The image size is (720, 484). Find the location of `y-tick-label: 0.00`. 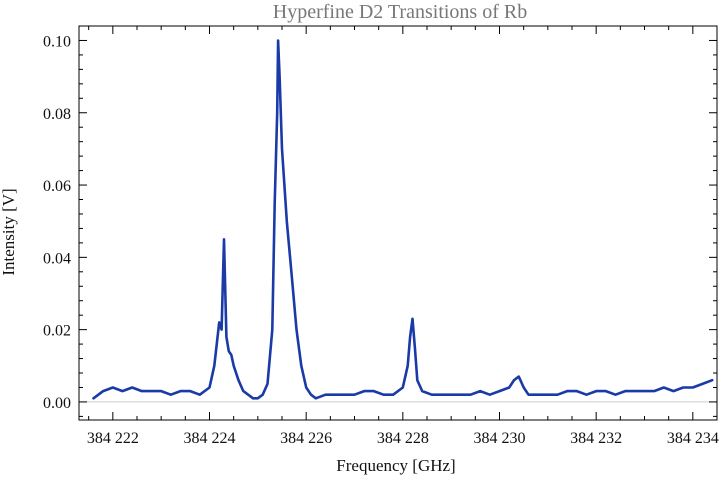

y-tick-label: 0.00 is located at coordinates (57, 403).